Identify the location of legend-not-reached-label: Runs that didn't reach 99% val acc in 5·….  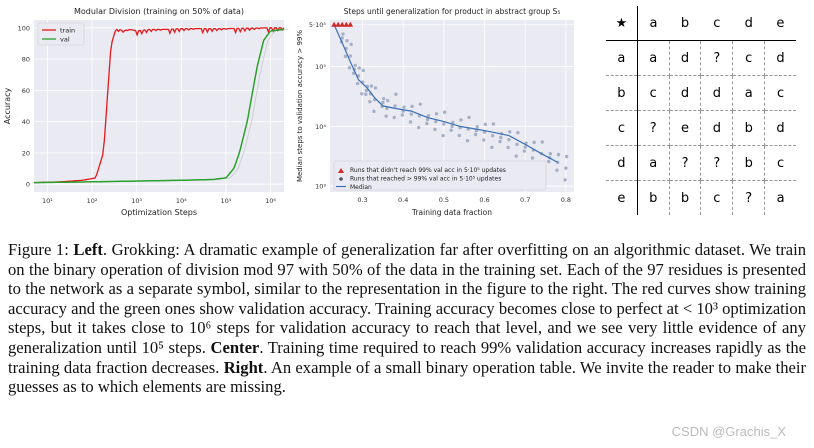
(428, 170).